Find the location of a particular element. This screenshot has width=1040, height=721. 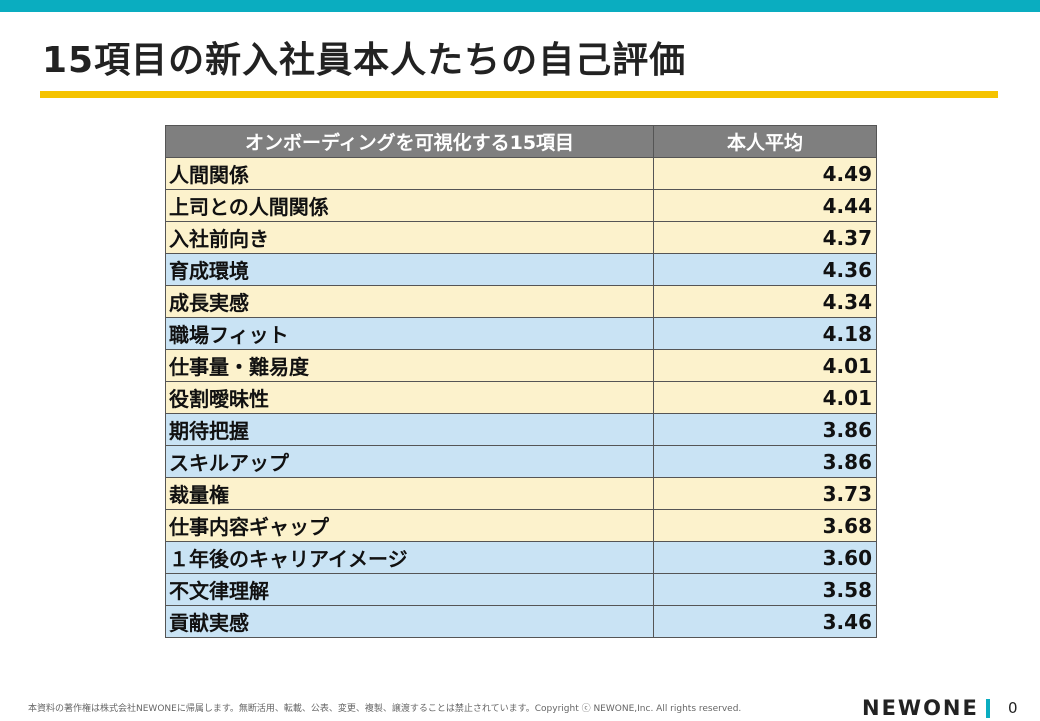

table-row: スキルアップ 3.86 is located at coordinates (521, 461).